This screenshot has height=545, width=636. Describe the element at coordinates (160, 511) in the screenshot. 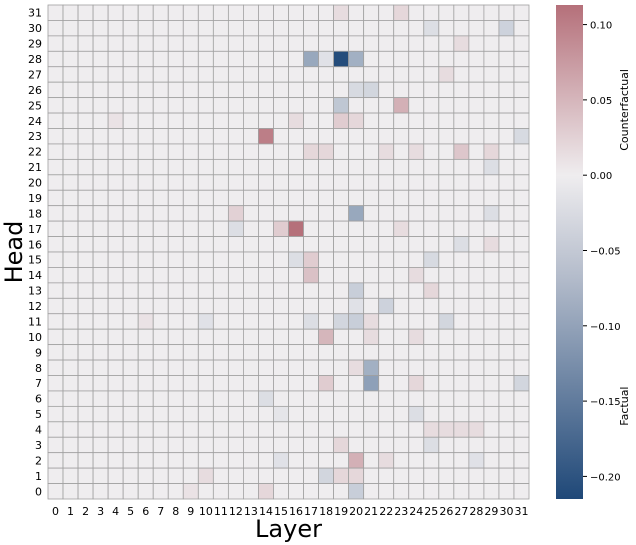

I see `x-tick-label: 7` at that location.